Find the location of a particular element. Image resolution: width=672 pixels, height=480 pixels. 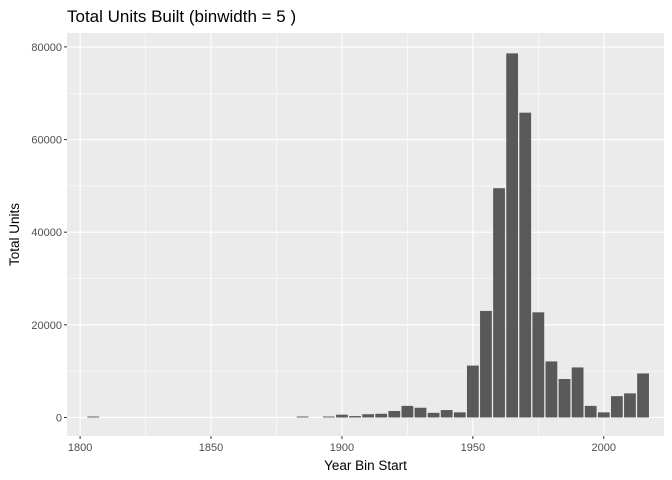

x-tick-label: 1900 is located at coordinates (342, 448).